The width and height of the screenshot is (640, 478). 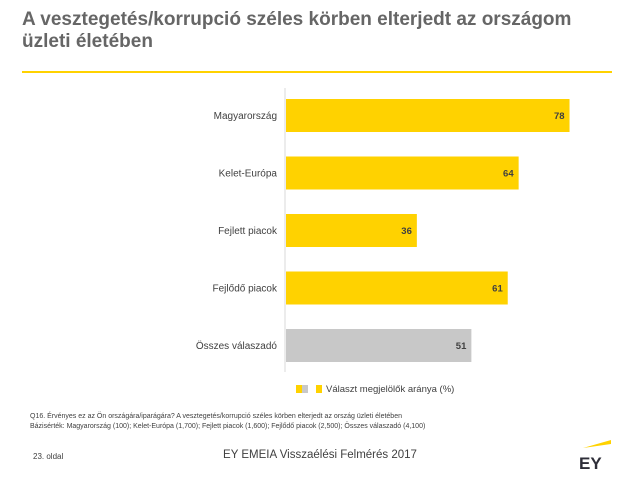 I want to click on category-tick-label: Fejlett piacok, so click(x=248, y=231).